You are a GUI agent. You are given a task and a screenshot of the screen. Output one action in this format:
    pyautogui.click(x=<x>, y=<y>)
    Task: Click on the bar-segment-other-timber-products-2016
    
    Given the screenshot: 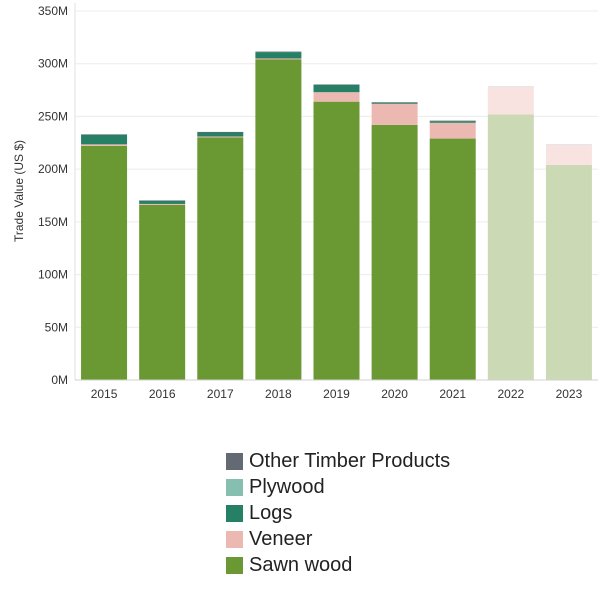 What is the action you would take?
    pyautogui.click(x=162, y=201)
    